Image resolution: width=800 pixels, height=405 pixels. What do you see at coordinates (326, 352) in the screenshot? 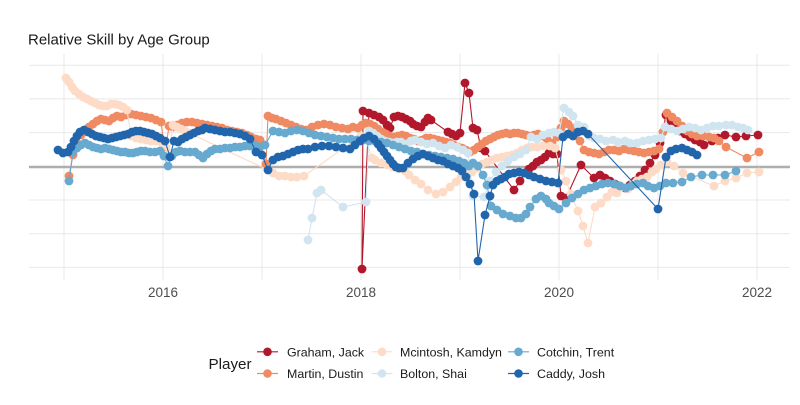
I see `svg-text: Graham, Jack` at bounding box center [326, 352].